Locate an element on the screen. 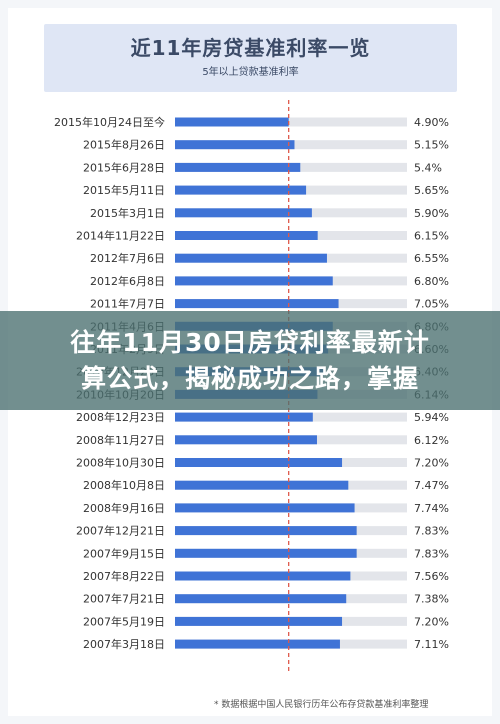 Image resolution: width=500 pixels, height=724 pixels. value-label: 7.38% is located at coordinates (431, 599).